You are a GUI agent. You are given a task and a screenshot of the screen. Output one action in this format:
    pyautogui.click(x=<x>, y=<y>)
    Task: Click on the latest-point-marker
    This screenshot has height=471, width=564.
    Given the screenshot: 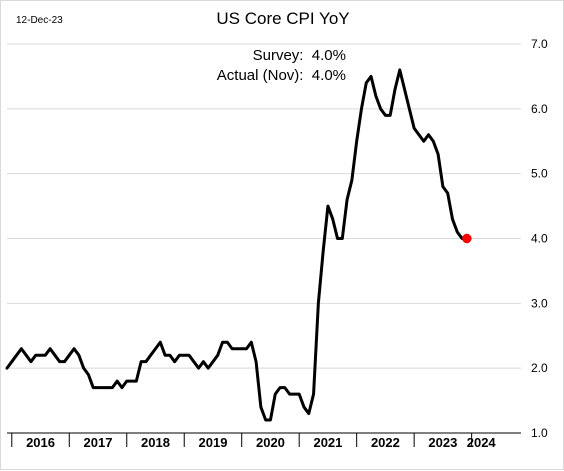 What is the action you would take?
    pyautogui.click(x=467, y=238)
    